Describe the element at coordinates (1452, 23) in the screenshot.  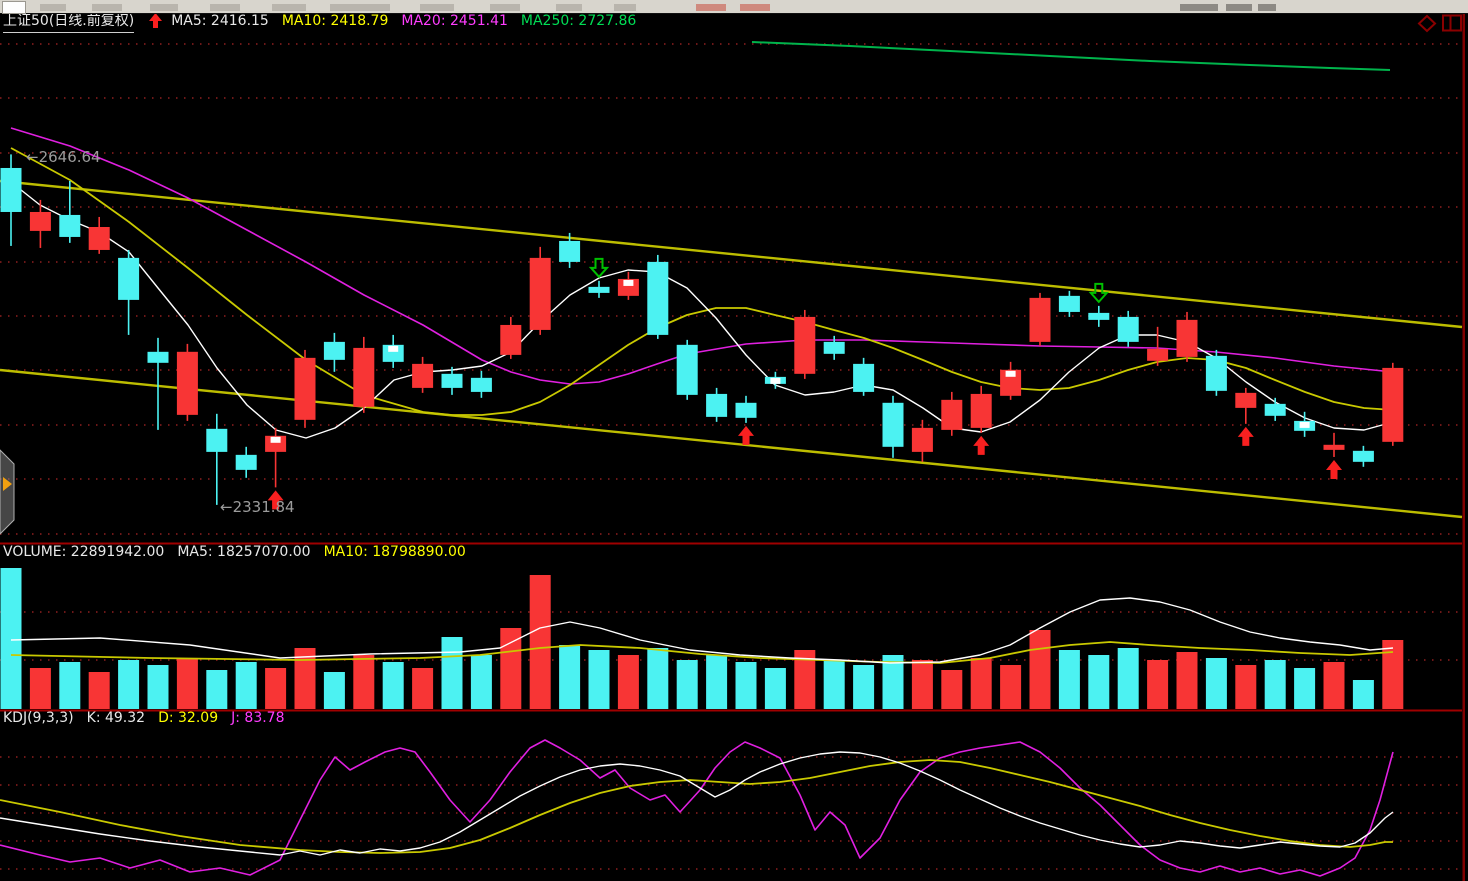
I see `split-window-icon` at that location.